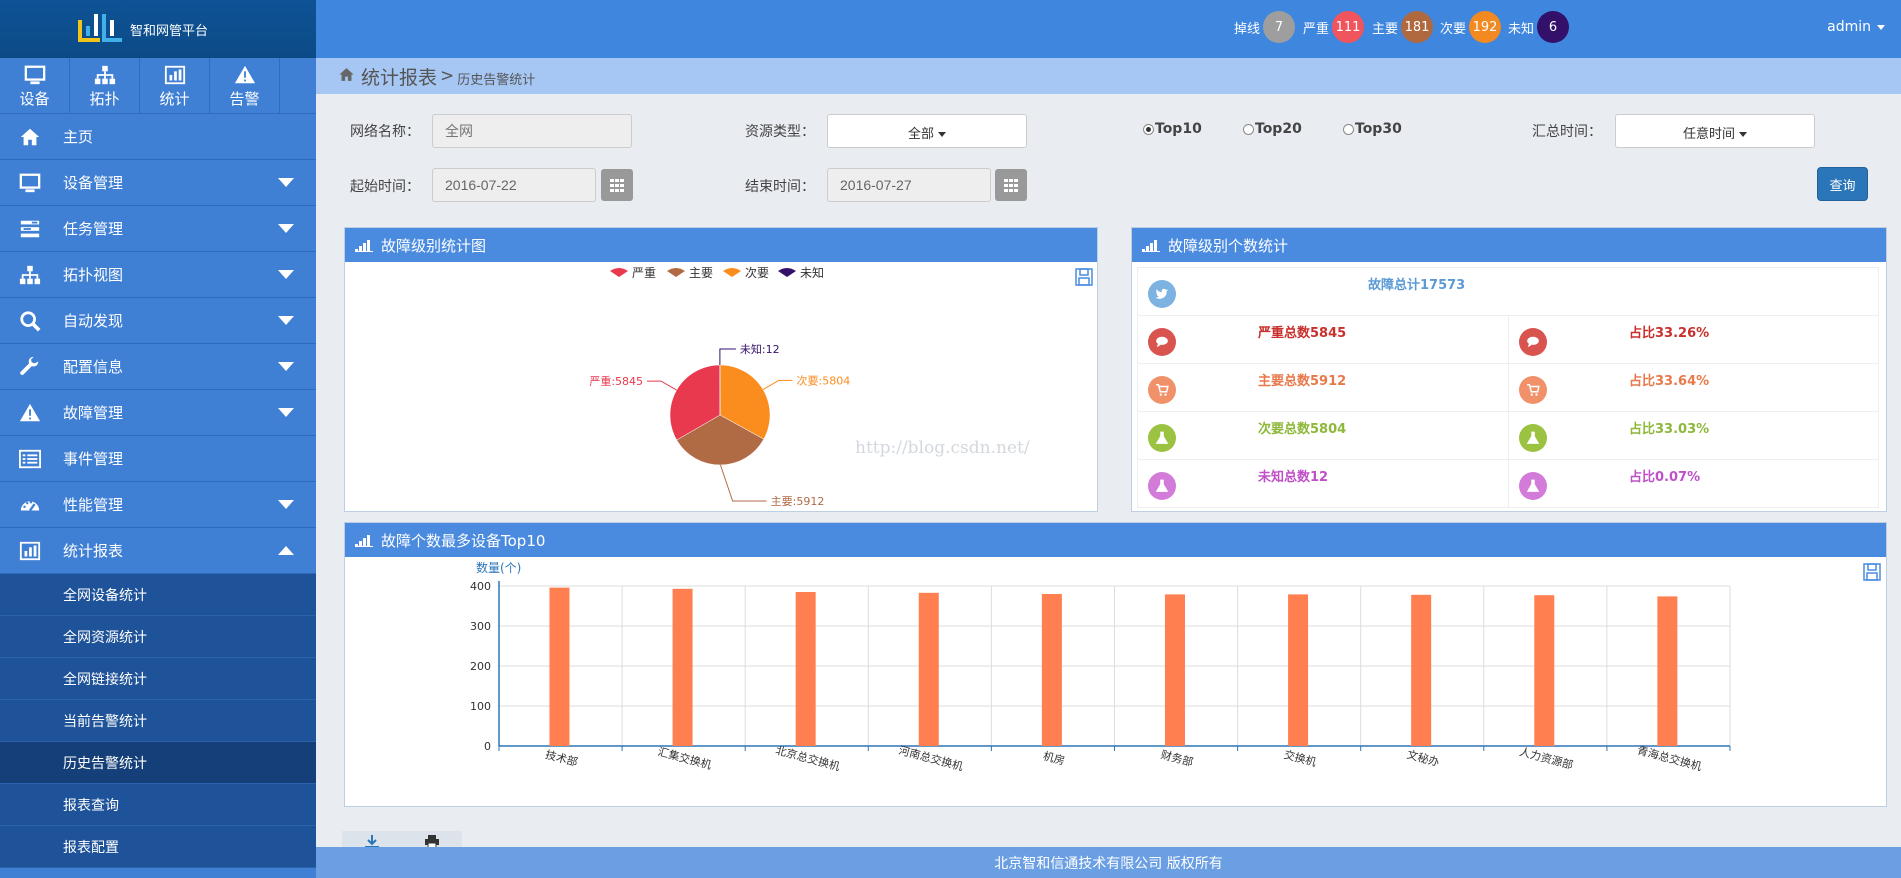 The height and width of the screenshot is (878, 1901). Describe the element at coordinates (158, 137) in the screenshot. I see `menu-item-home: 主页` at that location.